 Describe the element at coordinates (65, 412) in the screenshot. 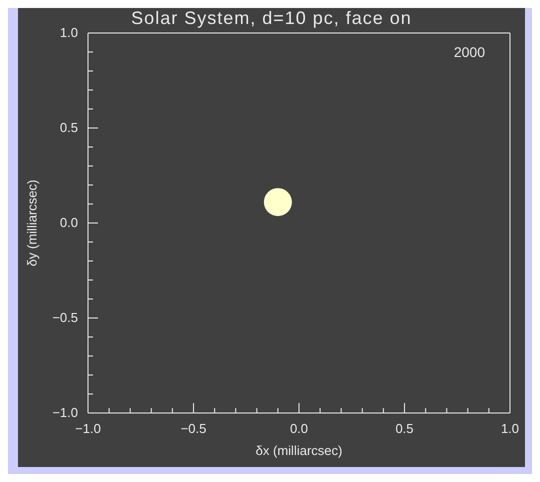

I see `y-tick-label: −1.0` at that location.